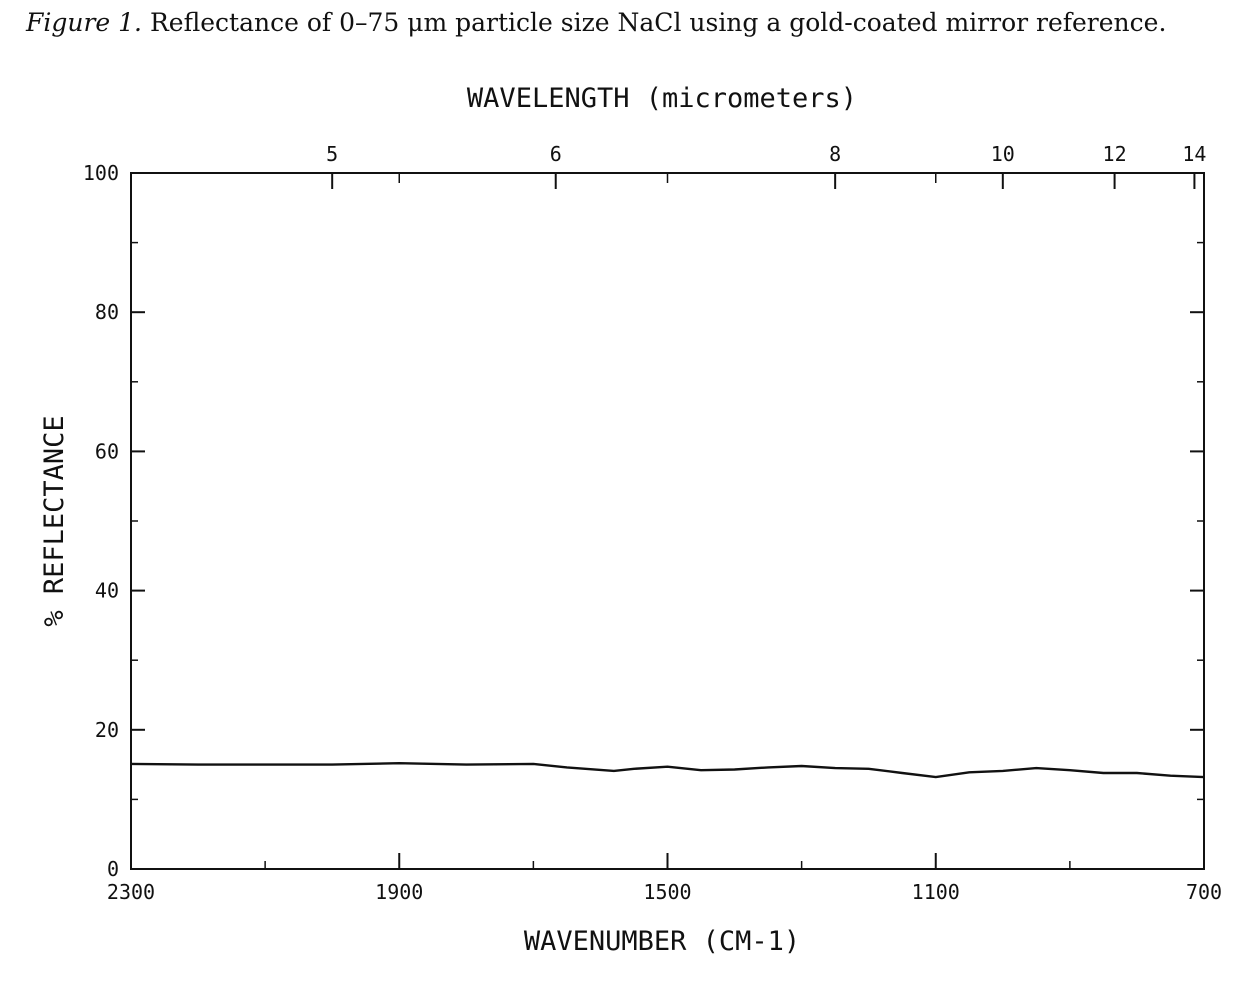 The height and width of the screenshot is (988, 1260). I want to click on y-tick-label-4: 80, so click(107, 312).